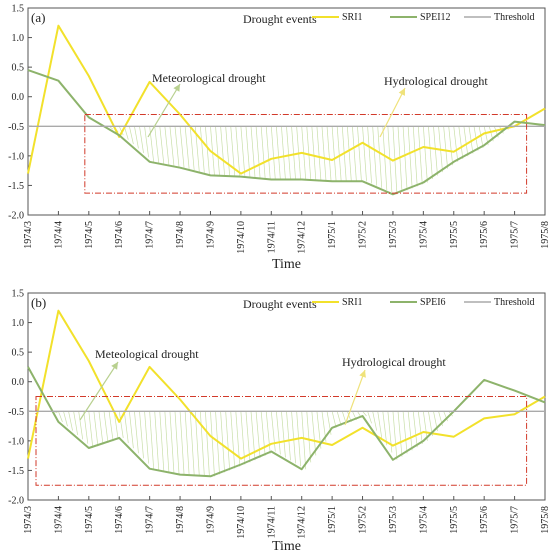 This screenshot has height=555, width=550. What do you see at coordinates (150, 235) in the screenshot?
I see `x-tick-label: 1974/7` at bounding box center [150, 235].